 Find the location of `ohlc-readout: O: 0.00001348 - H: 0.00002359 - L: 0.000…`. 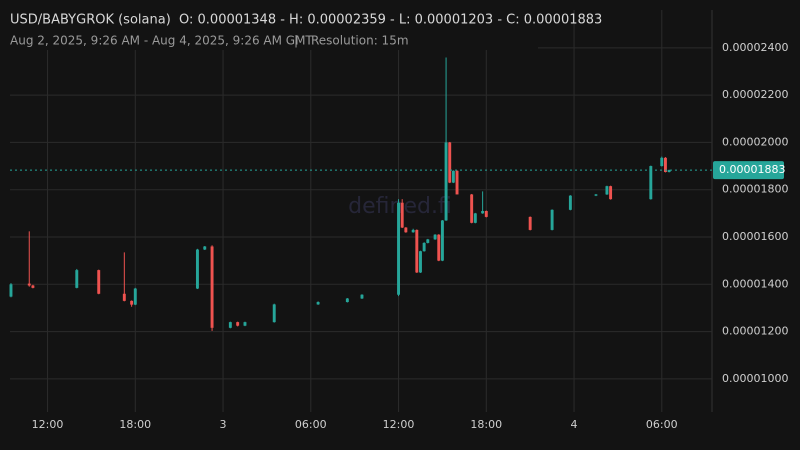

ohlc-readout: O: 0.00001348 - H: 0.00002359 - L: 0.000… is located at coordinates (390, 20).